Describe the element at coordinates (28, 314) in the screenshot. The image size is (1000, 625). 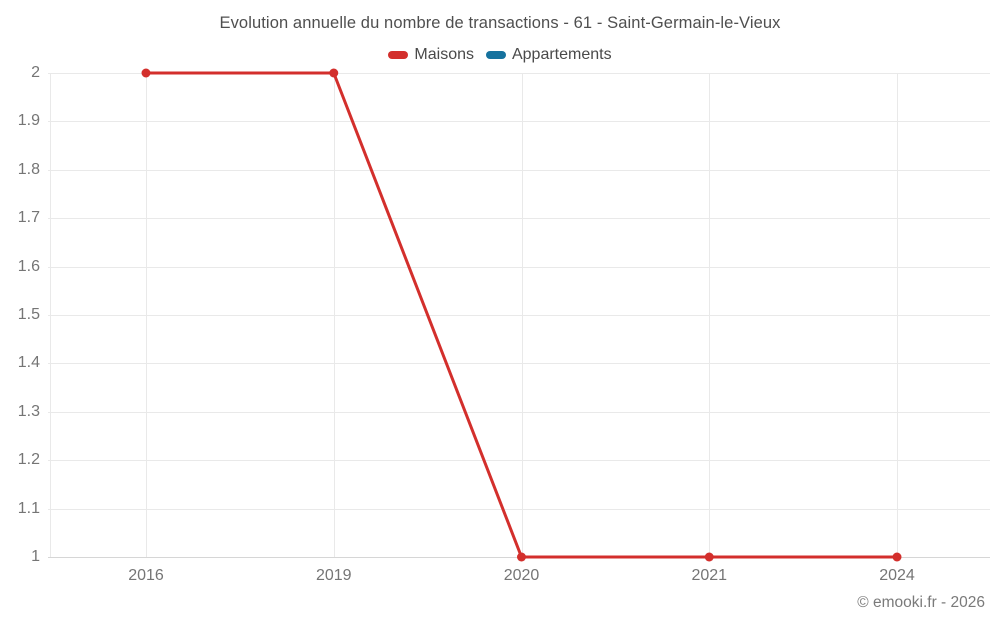
I see `y-axis-tick-label: 1.5` at that location.